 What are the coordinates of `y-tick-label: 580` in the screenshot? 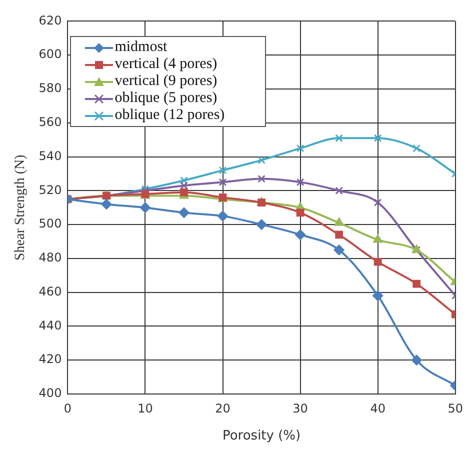 It's located at (50, 88).